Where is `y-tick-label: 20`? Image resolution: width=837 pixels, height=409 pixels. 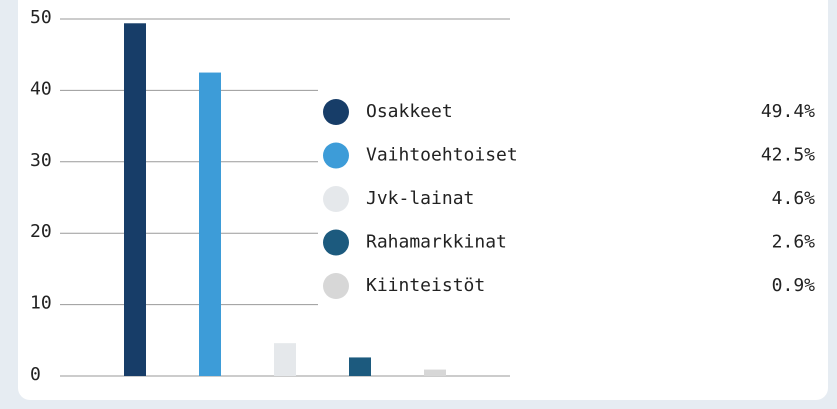
y-tick-label: 20 is located at coordinates (41, 231).